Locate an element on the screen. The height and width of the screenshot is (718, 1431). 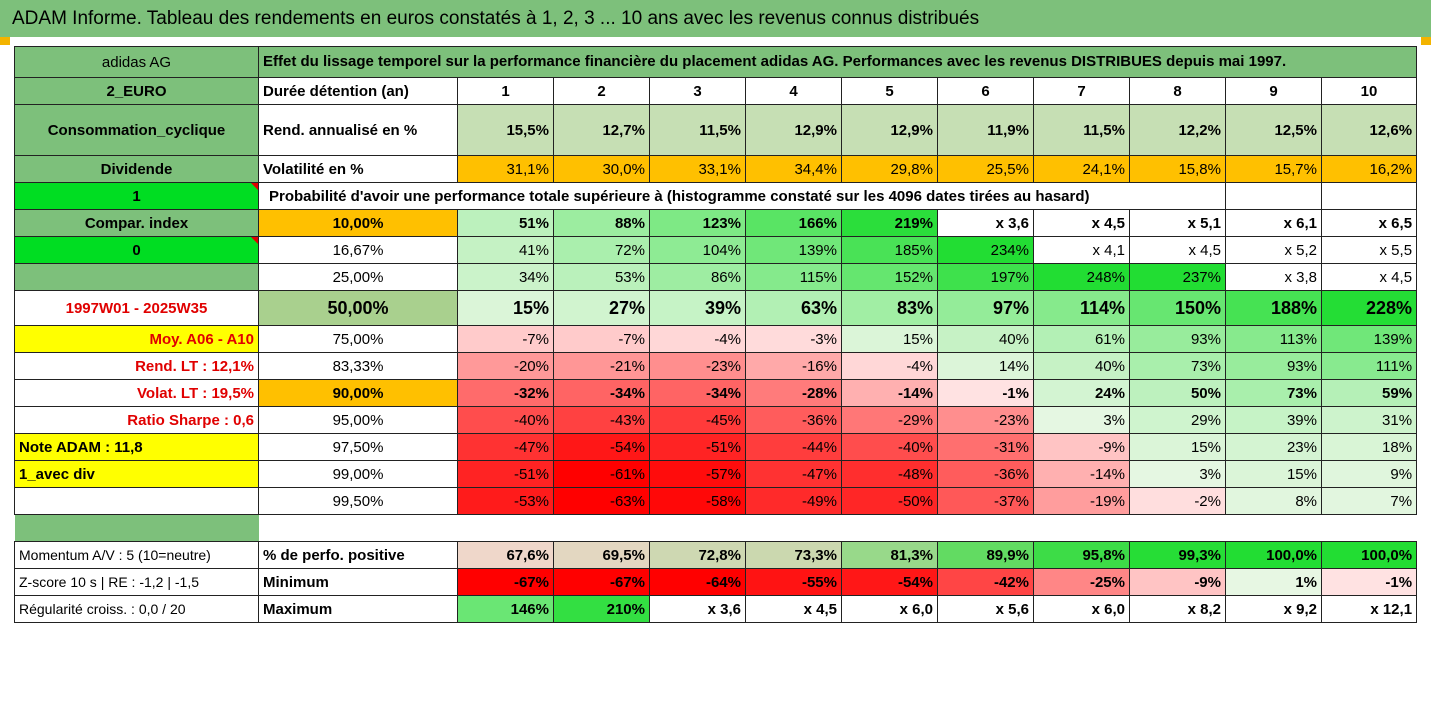
quantile-cell: -2% is located at coordinates (1177, 501).